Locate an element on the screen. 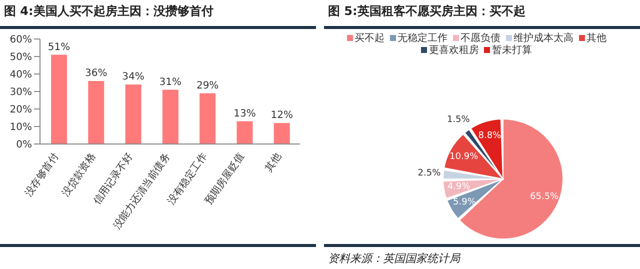 The height and width of the screenshot is (269, 640). data-label: 1.5% is located at coordinates (458, 119).